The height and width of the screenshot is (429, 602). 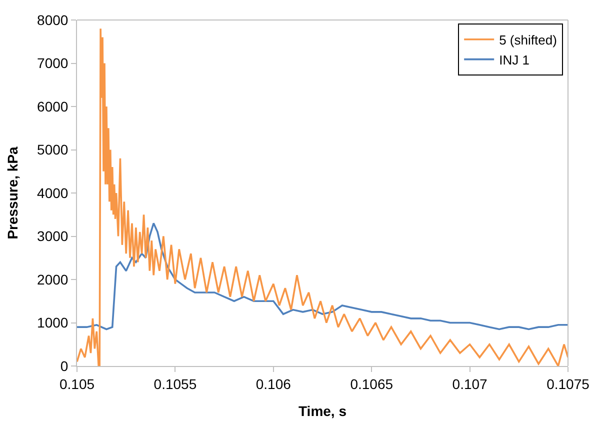 What do you see at coordinates (52, 20) in the screenshot?
I see `y-tick-label: 8000` at bounding box center [52, 20].